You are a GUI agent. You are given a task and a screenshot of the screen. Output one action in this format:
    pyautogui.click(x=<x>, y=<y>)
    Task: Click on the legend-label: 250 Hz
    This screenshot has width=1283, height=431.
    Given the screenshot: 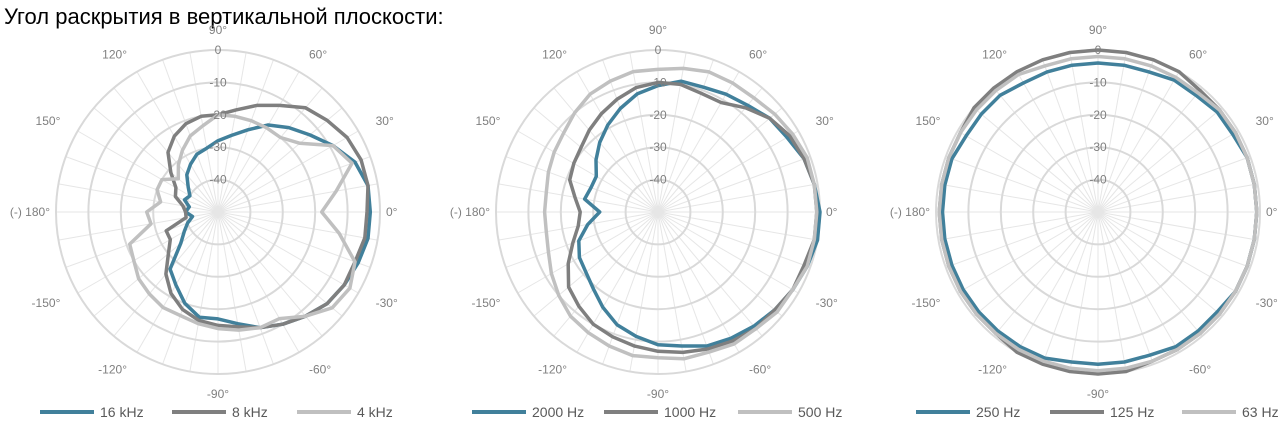 What is the action you would take?
    pyautogui.click(x=998, y=412)
    